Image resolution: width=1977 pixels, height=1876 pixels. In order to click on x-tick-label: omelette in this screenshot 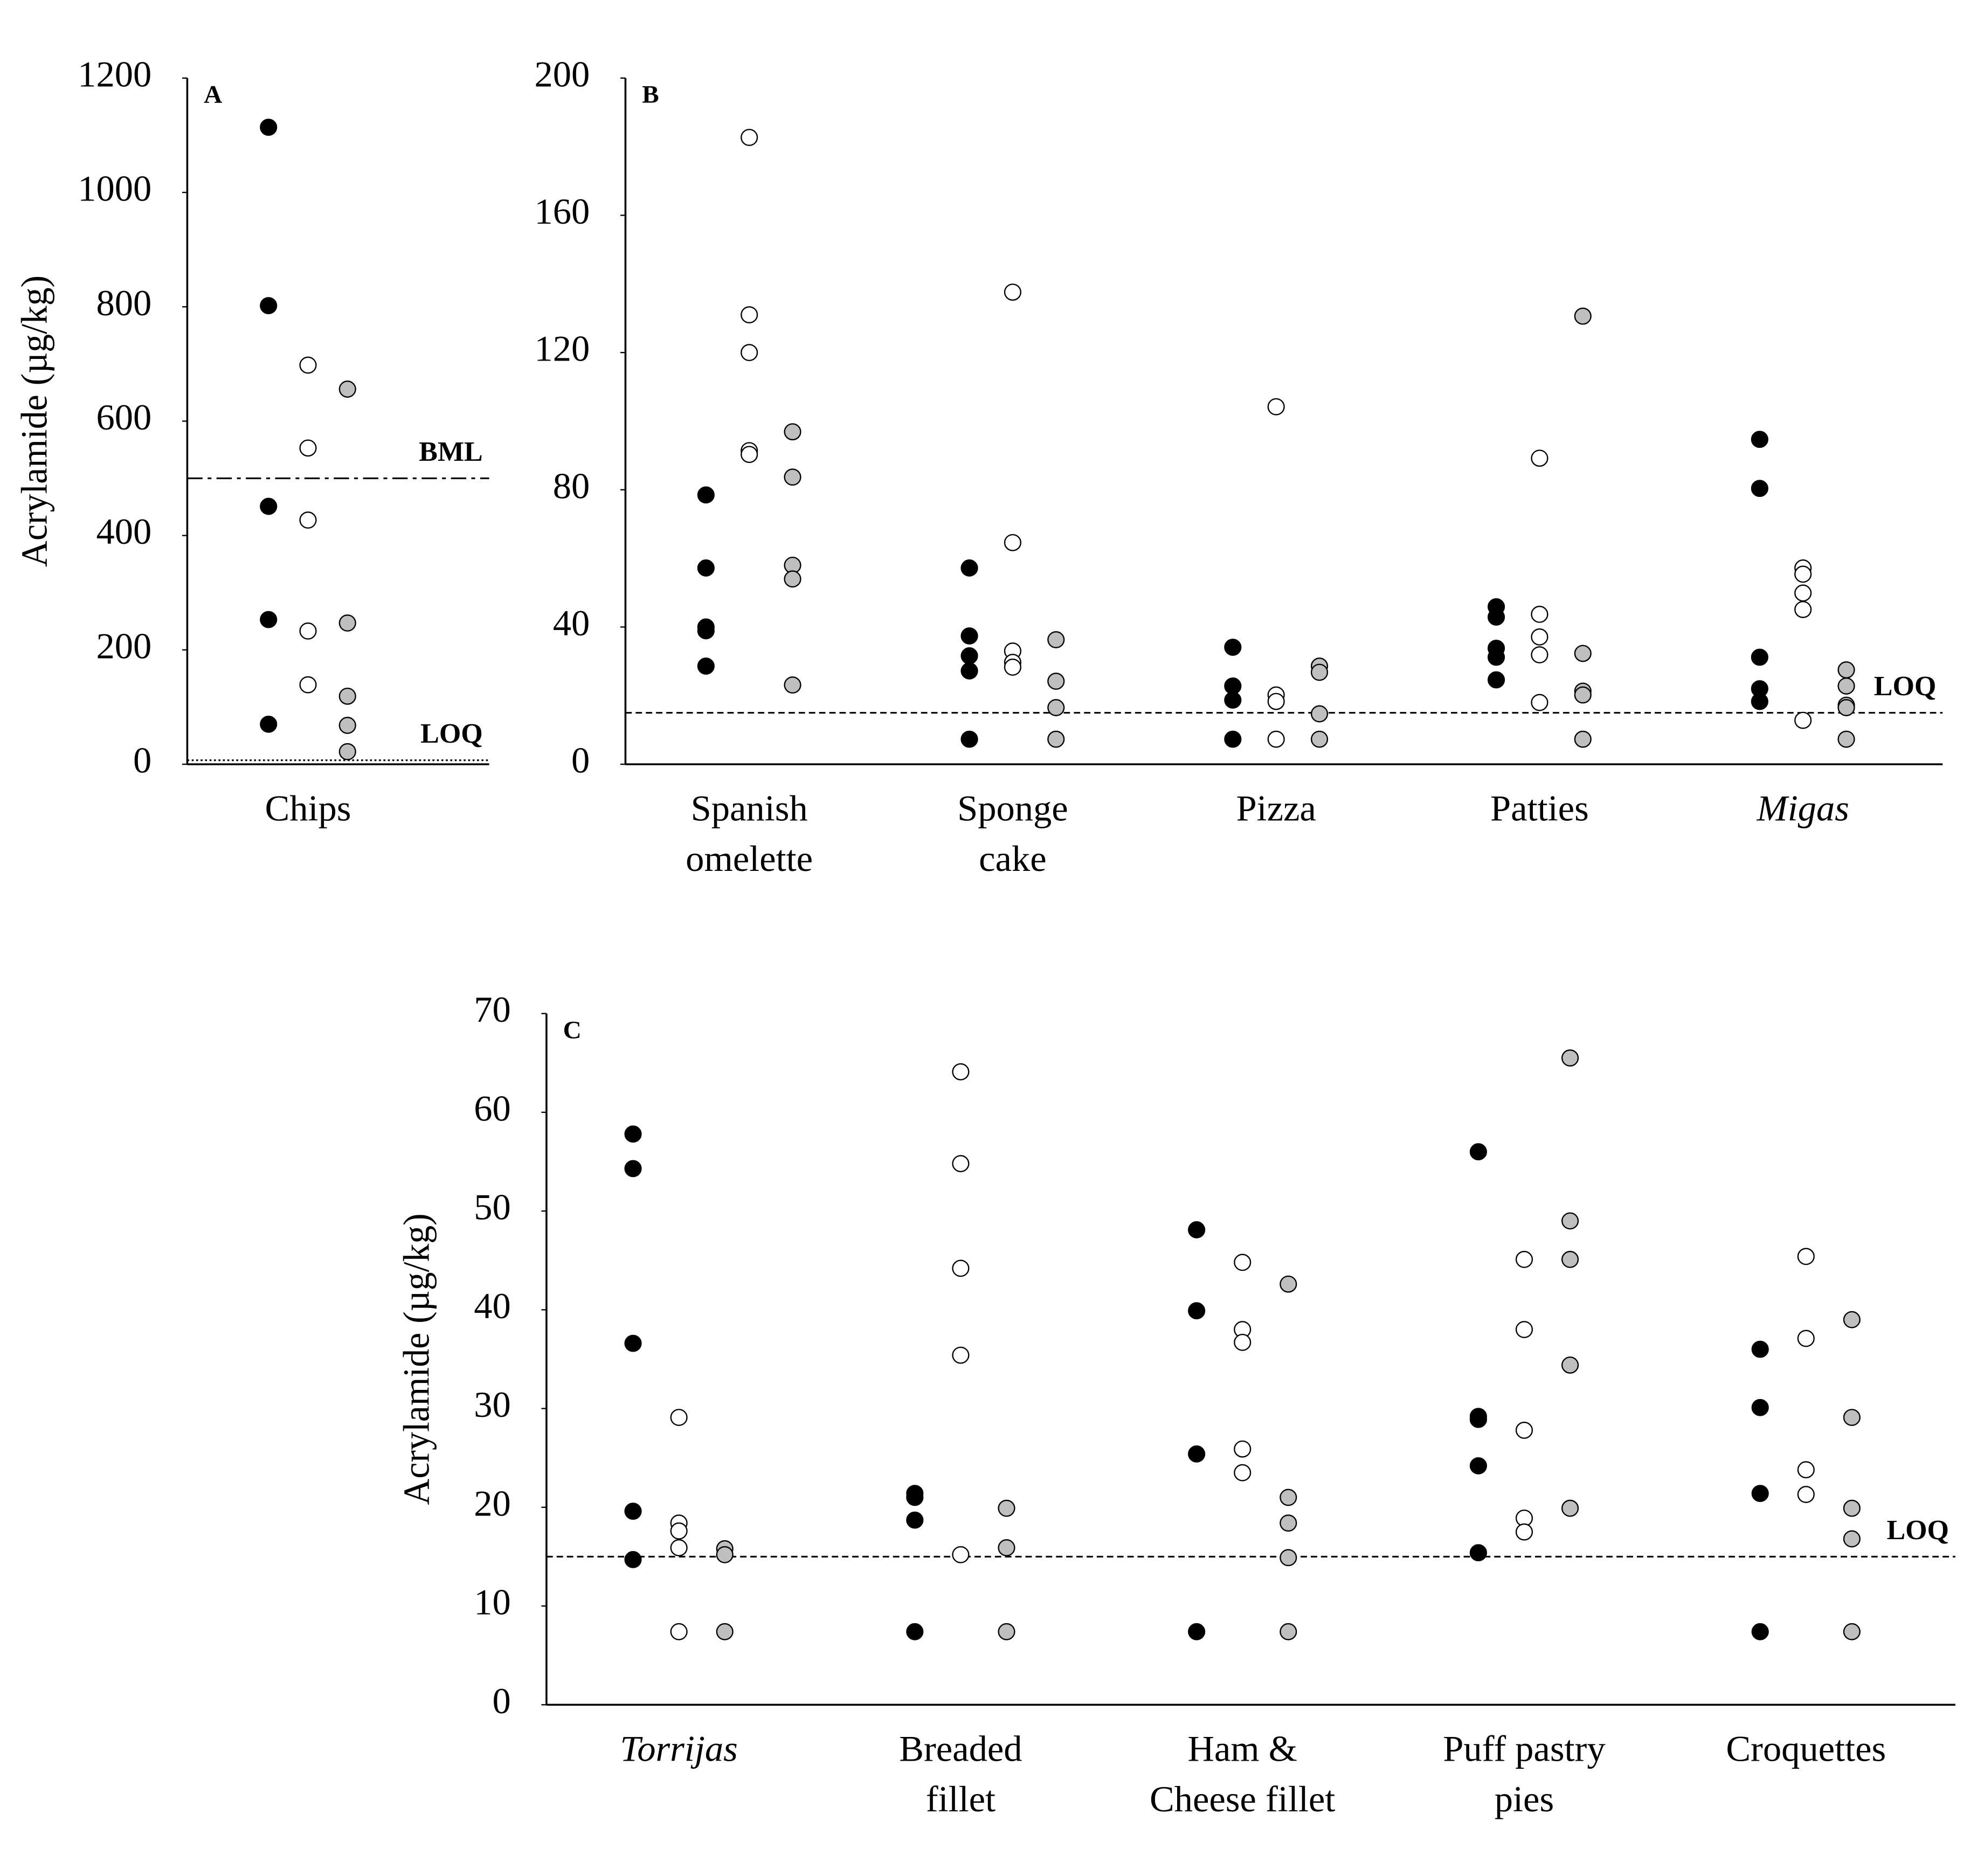, I will do `click(750, 858)`.